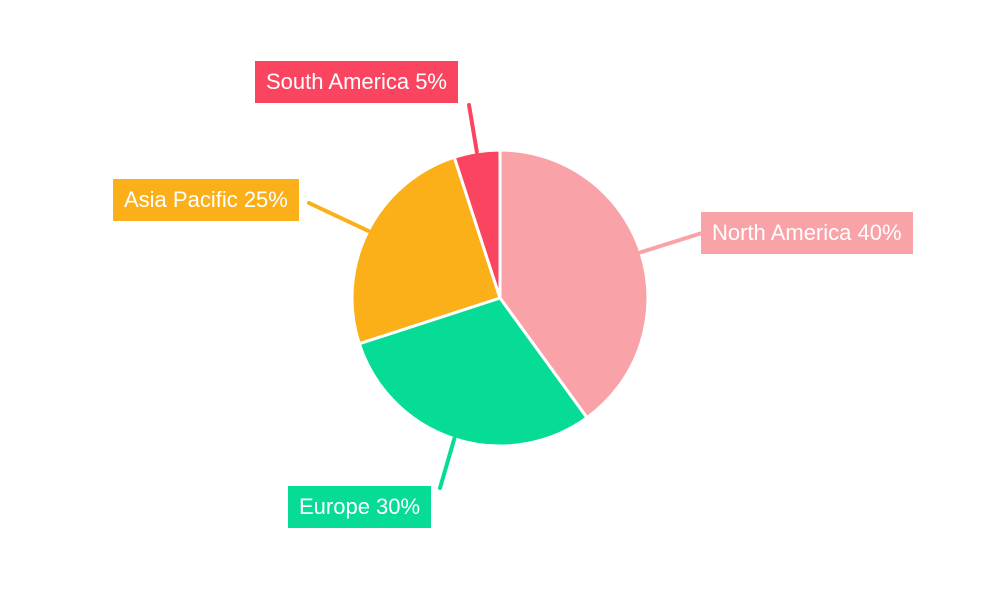  I want to click on pie-label-south-america: South America 5%, so click(356, 82).